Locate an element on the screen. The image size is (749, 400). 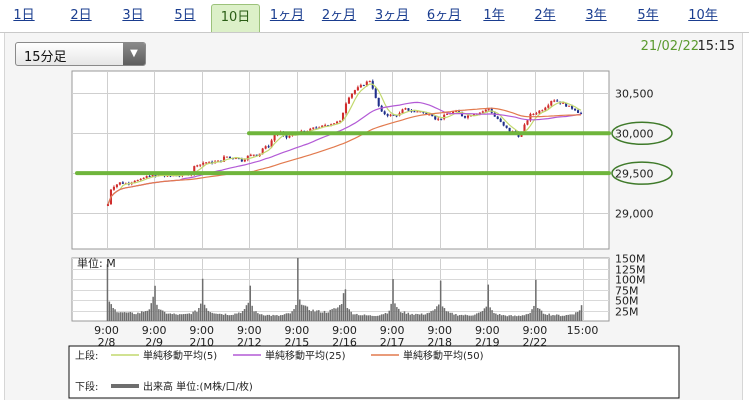
tab-5-year: 5年 is located at coordinates (648, 15).